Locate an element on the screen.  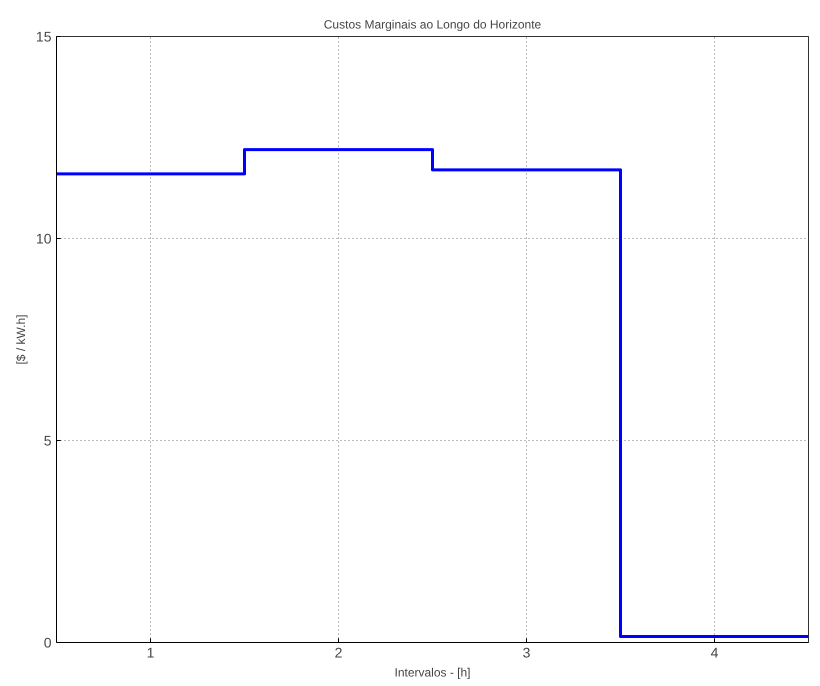
y-tick-label: 0 is located at coordinates (48, 642).